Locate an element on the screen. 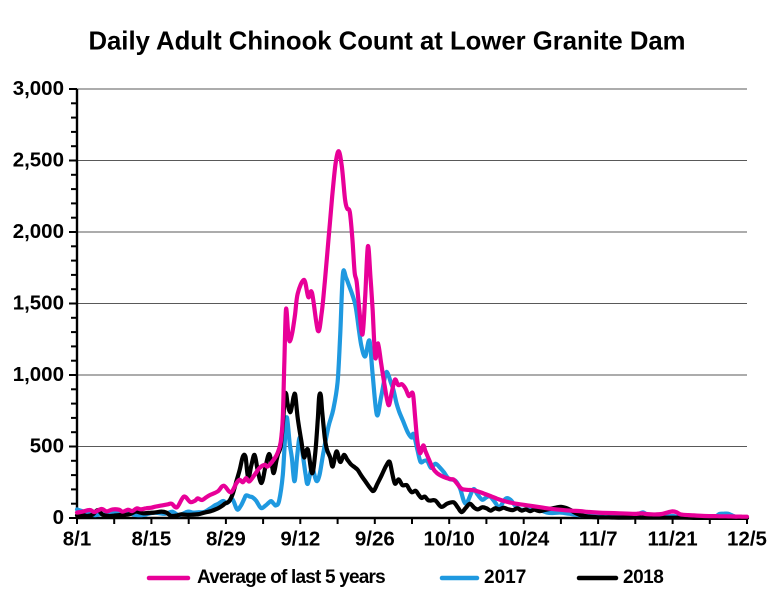 The width and height of the screenshot is (784, 604). svg-text: 1,500 is located at coordinates (38, 303).